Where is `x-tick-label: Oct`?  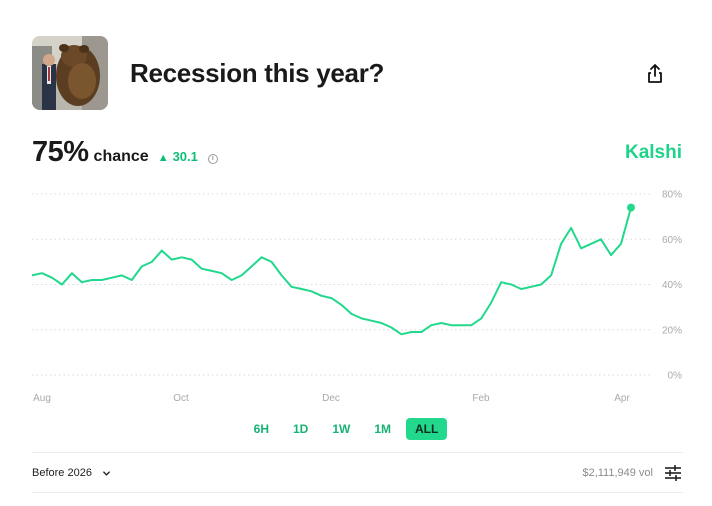 x-tick-label: Oct is located at coordinates (181, 398).